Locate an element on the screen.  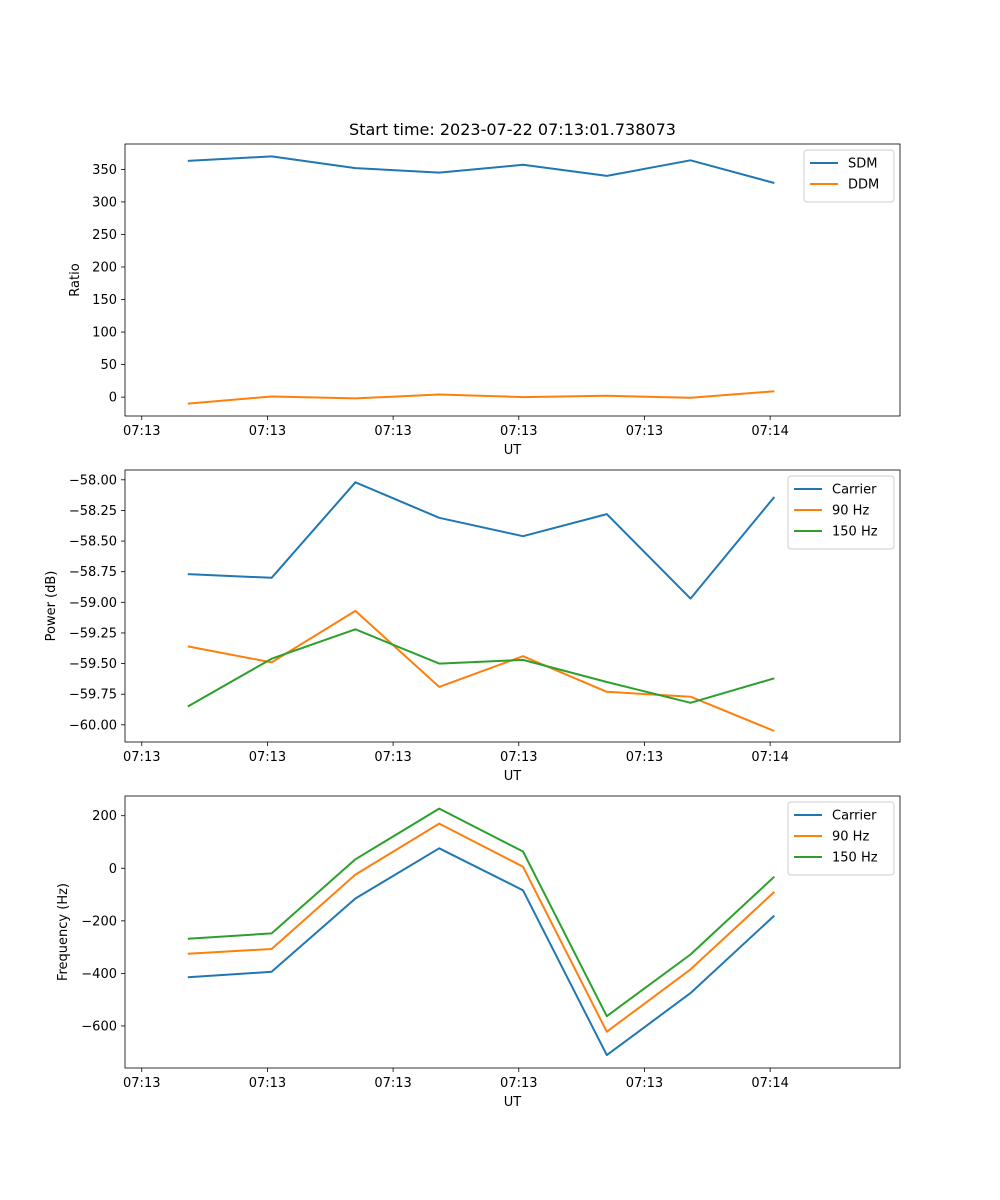
y-tick-label: −600 is located at coordinates (99, 1026).